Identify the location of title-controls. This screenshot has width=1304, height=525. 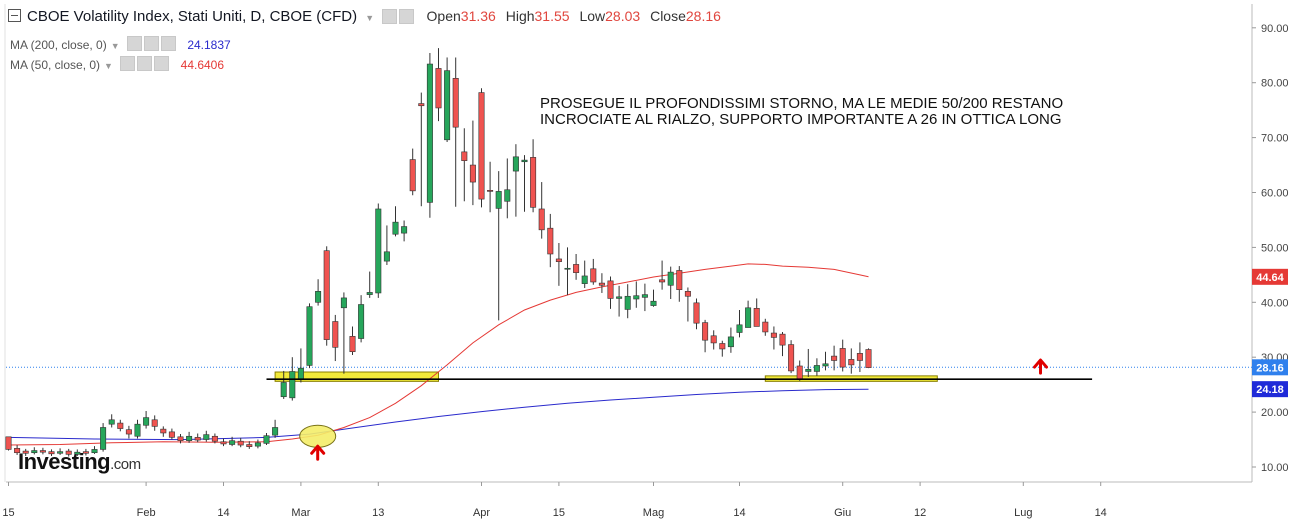
(399, 17).